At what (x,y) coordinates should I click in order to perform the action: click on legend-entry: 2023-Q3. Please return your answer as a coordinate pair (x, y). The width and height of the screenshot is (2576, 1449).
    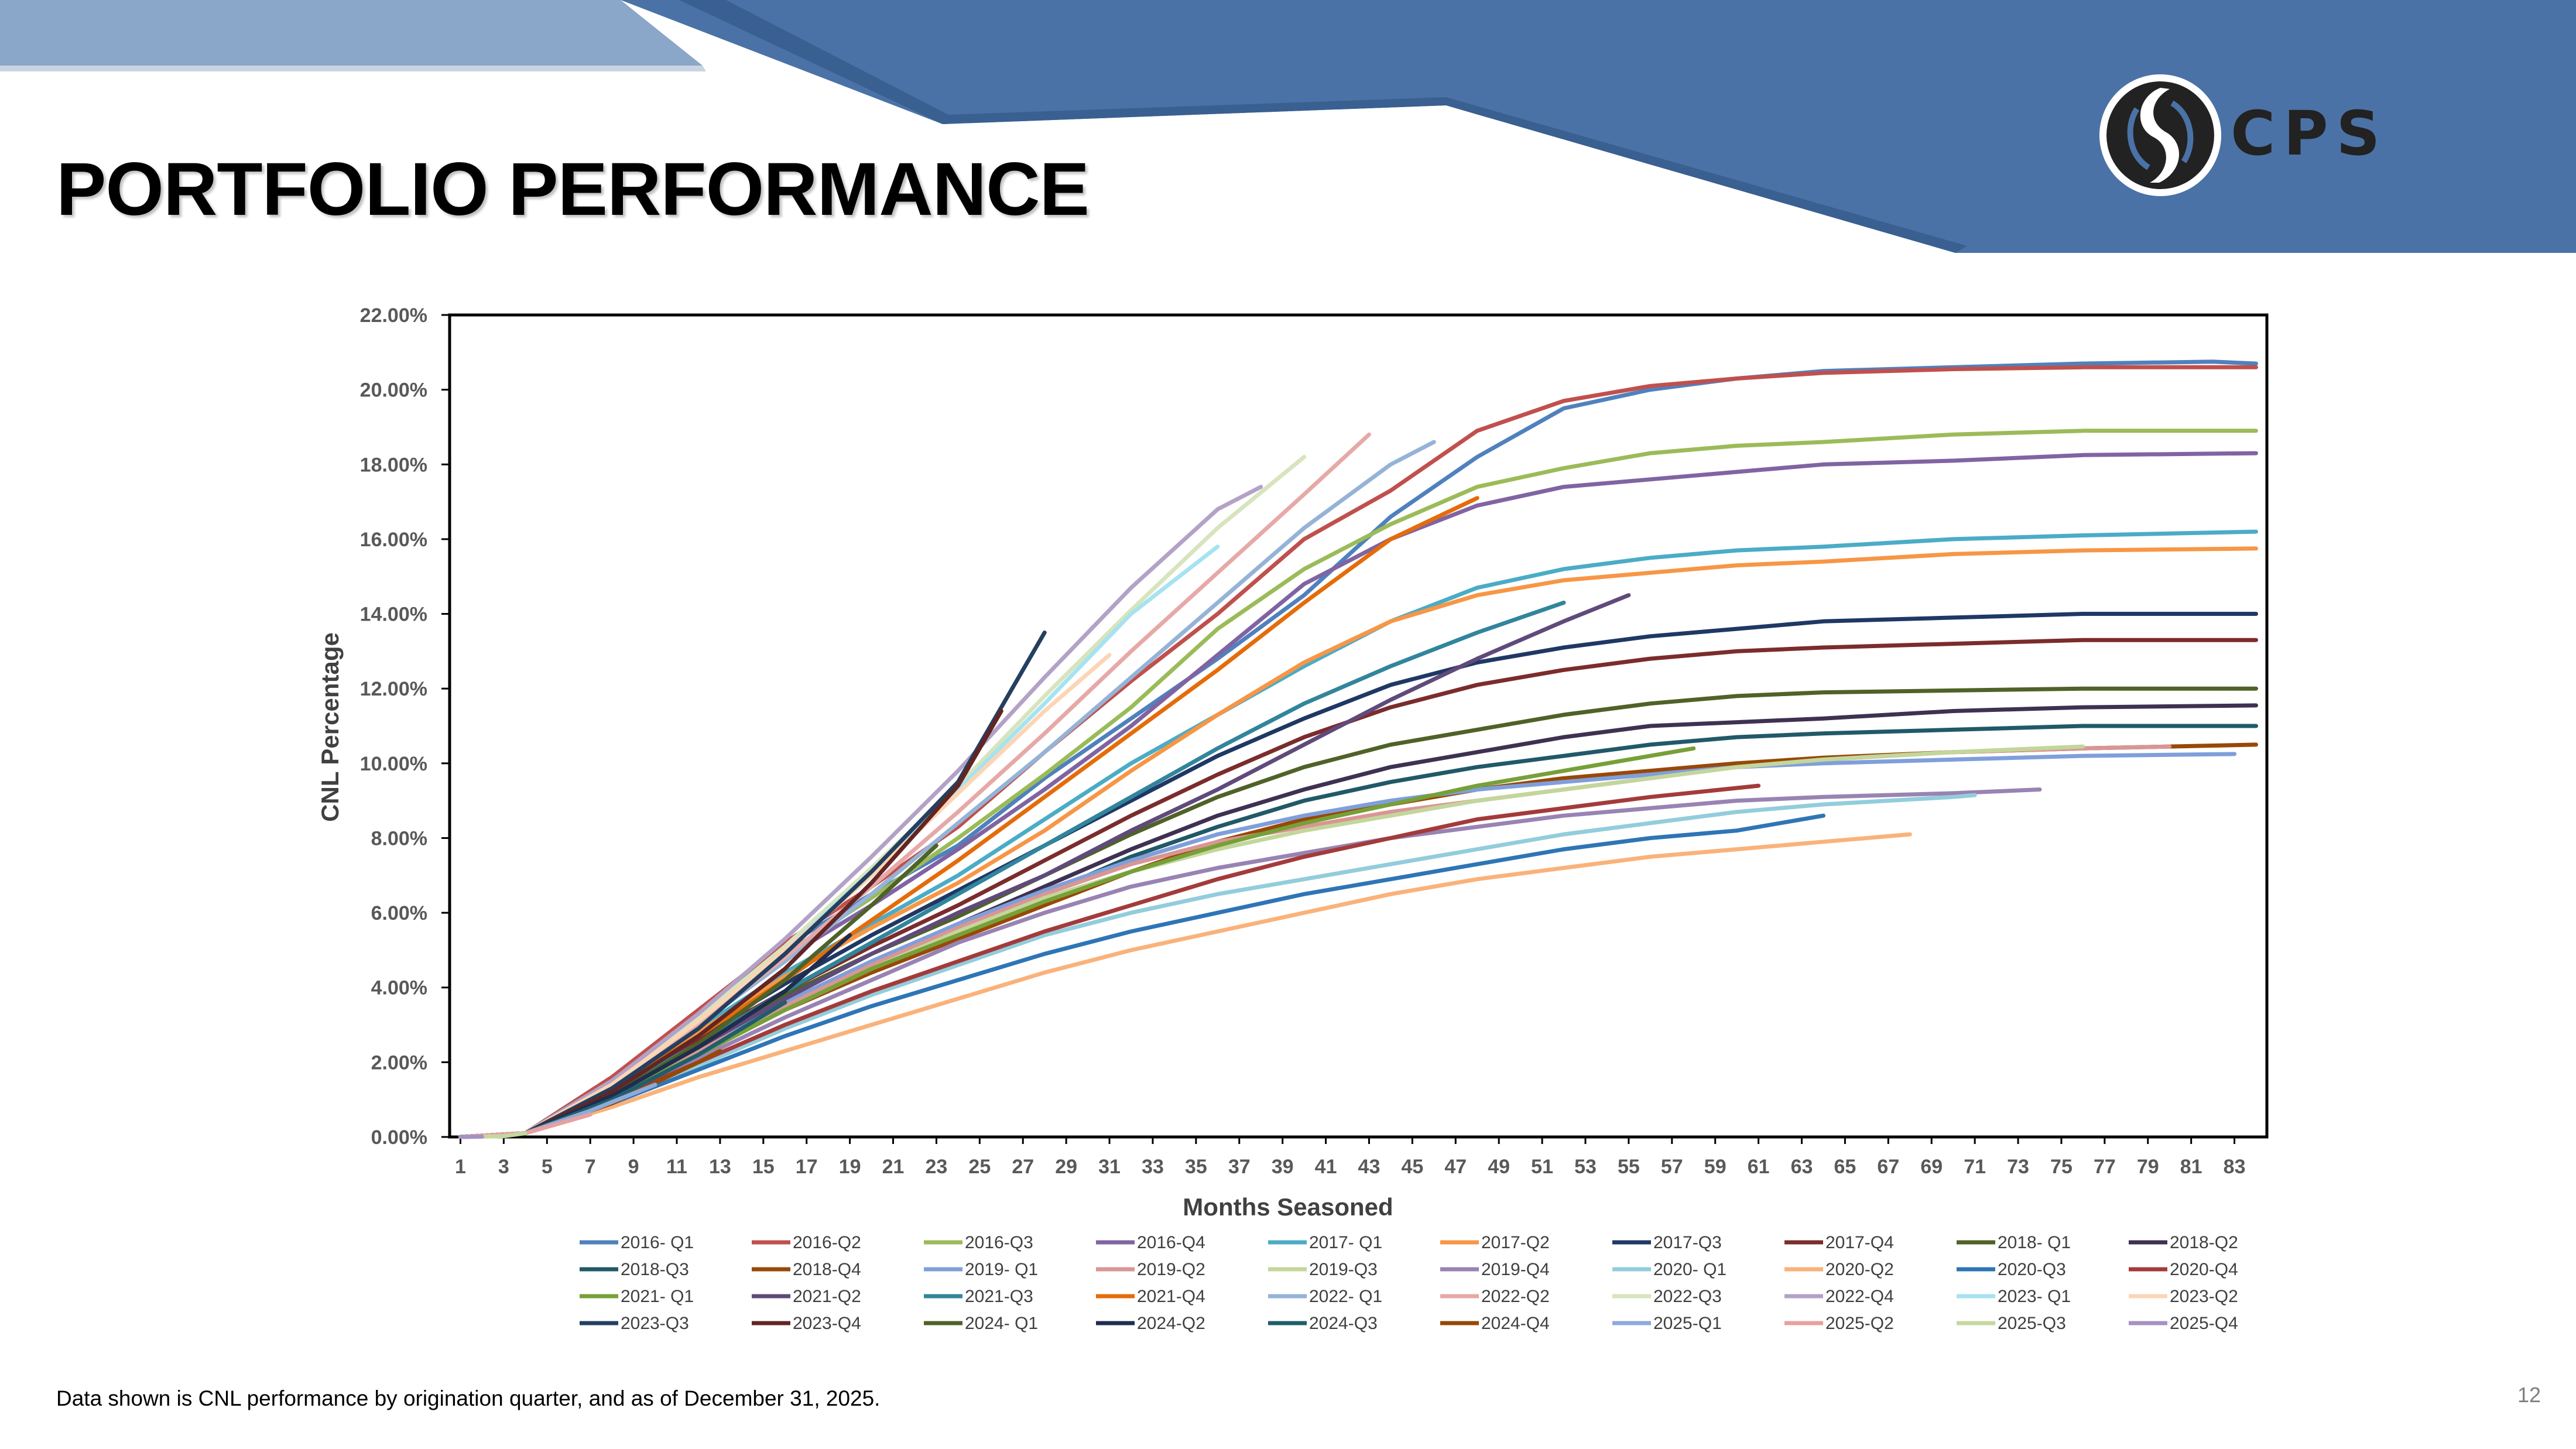
    Looking at the image, I should click on (655, 1323).